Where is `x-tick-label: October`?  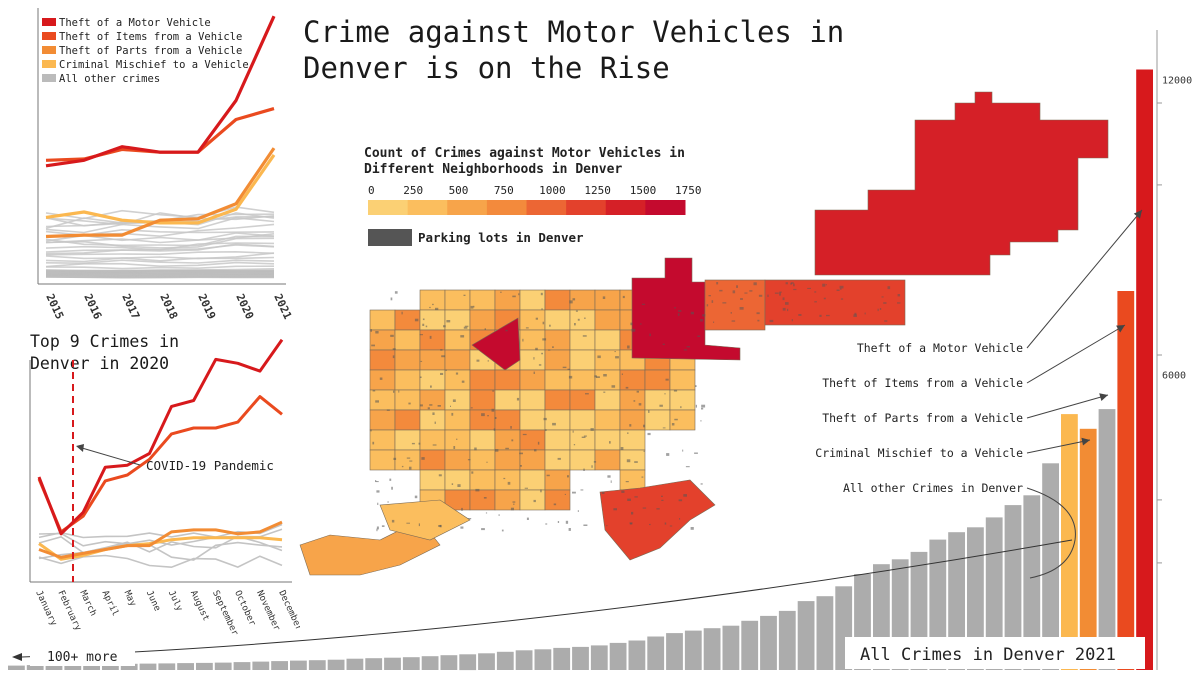
x-tick-label: October is located at coordinates (244, 608).